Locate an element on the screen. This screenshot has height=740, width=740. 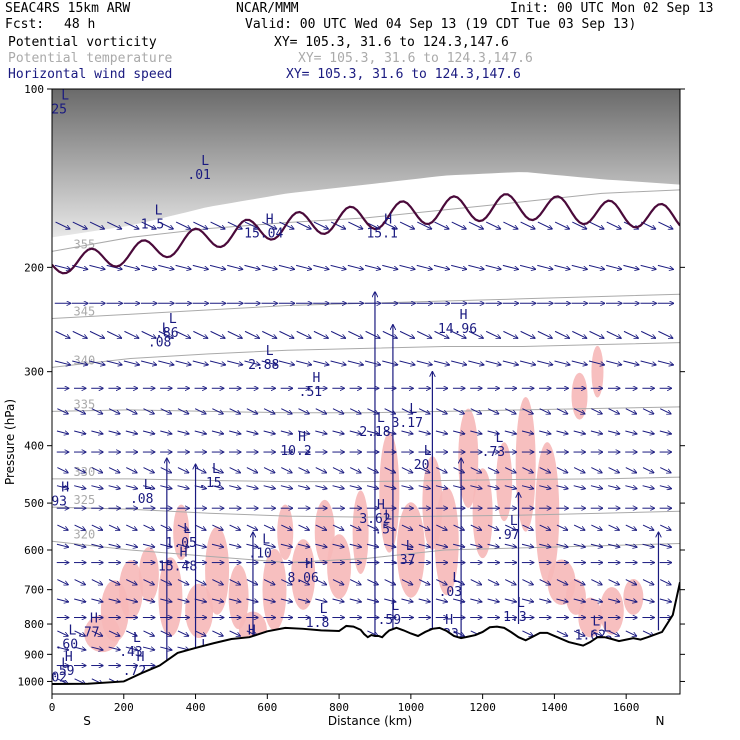
x-tick-label: 1600 is located at coordinates (626, 707).